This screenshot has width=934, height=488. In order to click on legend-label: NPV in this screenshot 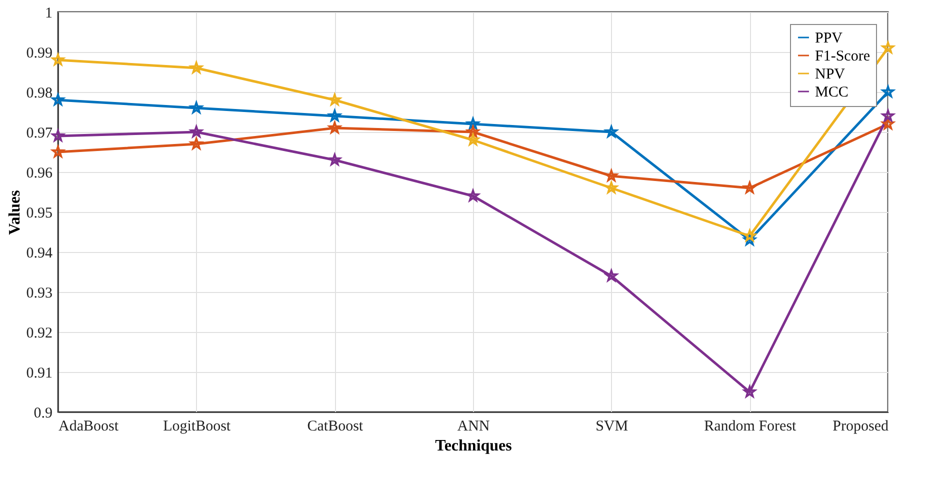, I will do `click(830, 74)`.